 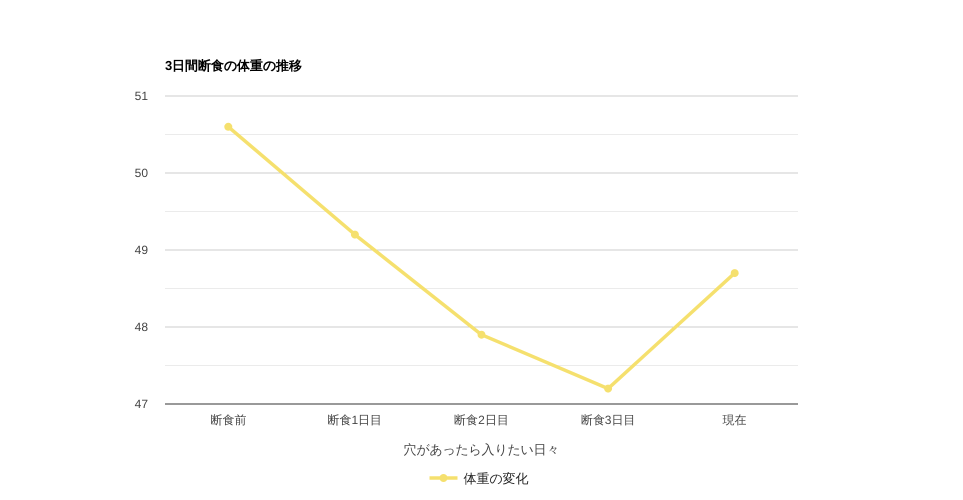 I want to click on x-tick-label: 断食前, so click(x=228, y=420).